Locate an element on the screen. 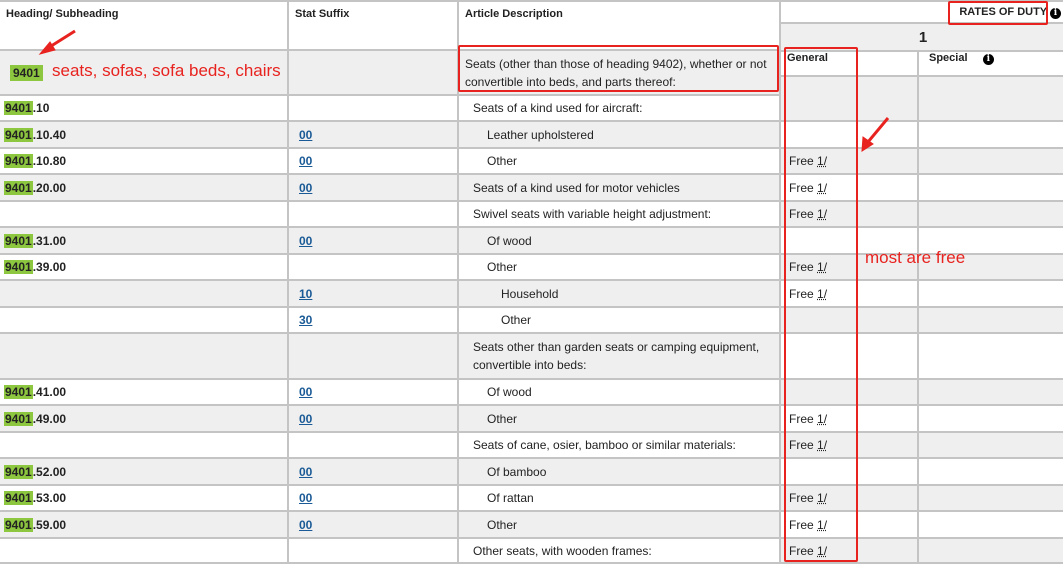 The image size is (1063, 564). subheading-suffix: .52.00 is located at coordinates (49, 471).